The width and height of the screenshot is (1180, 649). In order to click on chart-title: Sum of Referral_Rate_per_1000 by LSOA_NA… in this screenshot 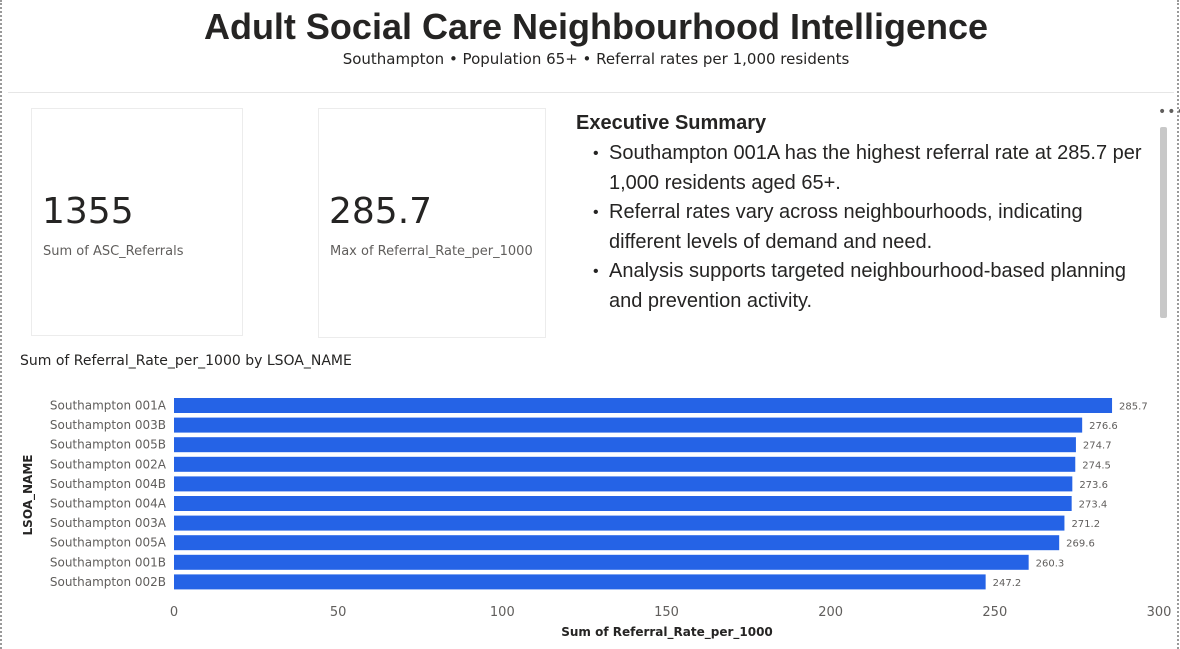, I will do `click(186, 361)`.